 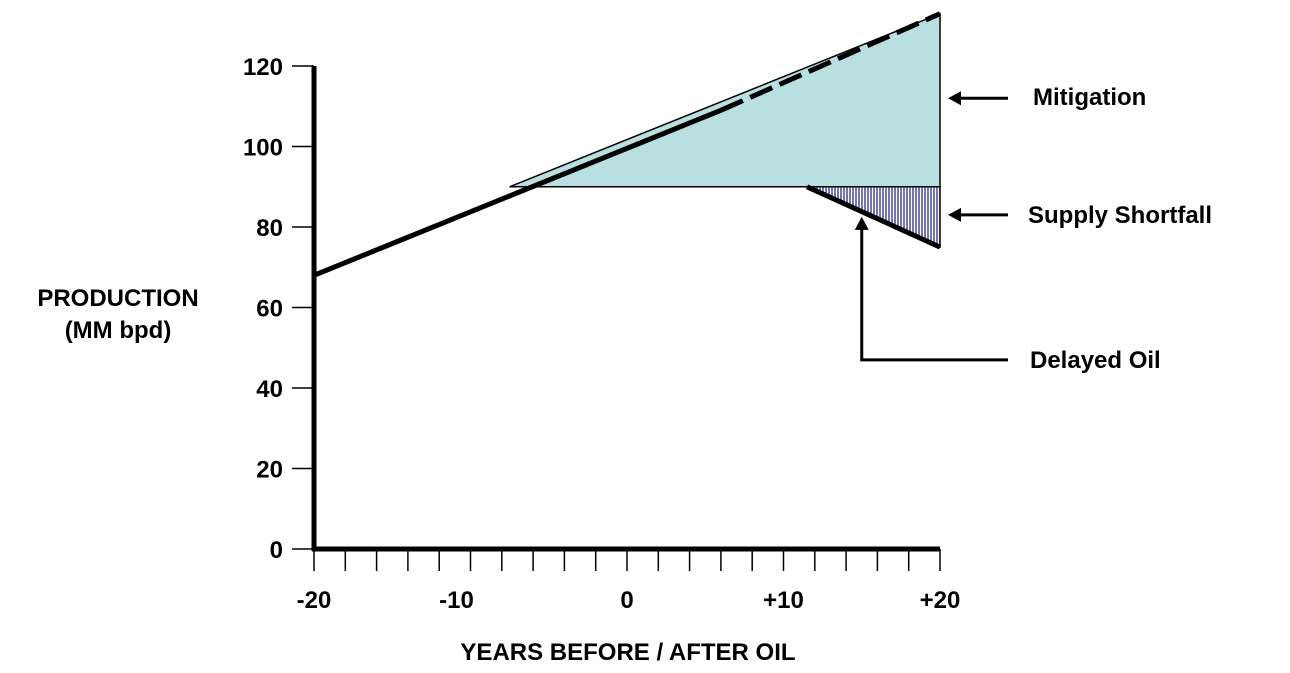 What do you see at coordinates (1120, 215) in the screenshot?
I see `supply-shortfall-label: Supply Shortfall` at bounding box center [1120, 215].